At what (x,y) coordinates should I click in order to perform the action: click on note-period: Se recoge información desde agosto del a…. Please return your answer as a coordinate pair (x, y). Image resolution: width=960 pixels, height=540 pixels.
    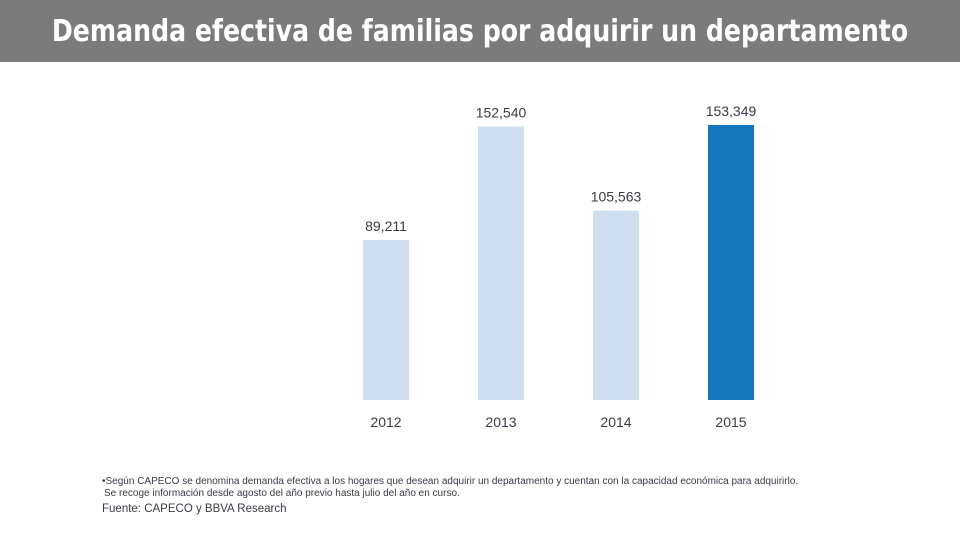
    Looking at the image, I should click on (282, 493).